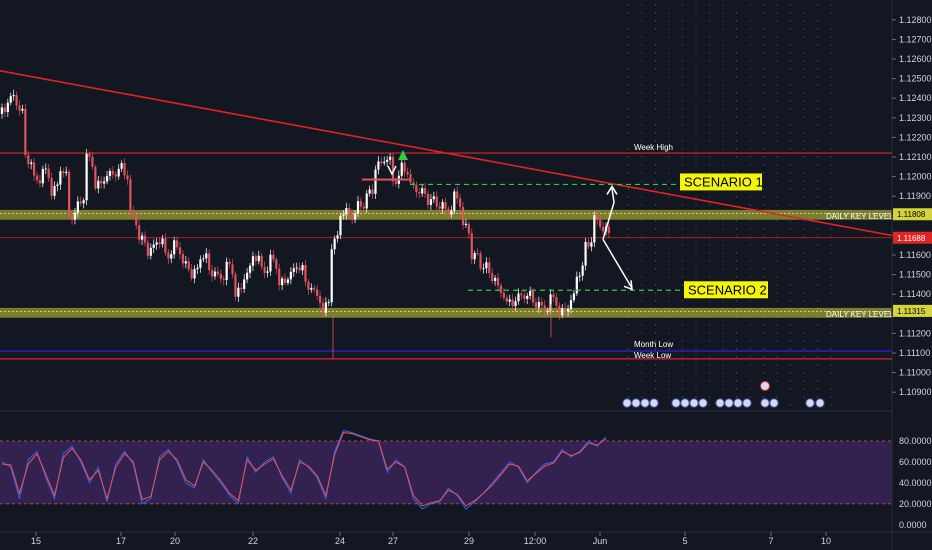 This screenshot has width=932, height=550. I want to click on scenario-1-box, so click(721, 182).